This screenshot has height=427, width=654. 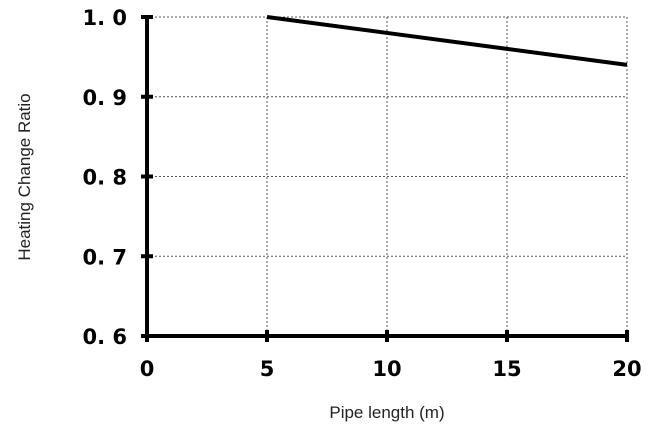 I want to click on x-tick-label: 20, so click(x=626, y=369).